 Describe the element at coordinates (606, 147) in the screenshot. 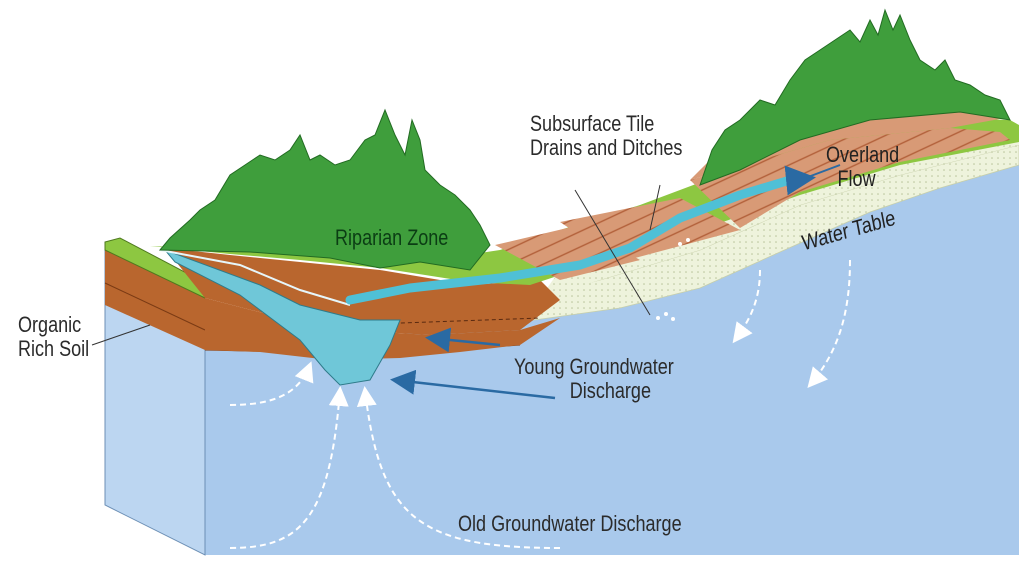

I see `label-subsurface-tile-line2: Drains and Ditches` at that location.